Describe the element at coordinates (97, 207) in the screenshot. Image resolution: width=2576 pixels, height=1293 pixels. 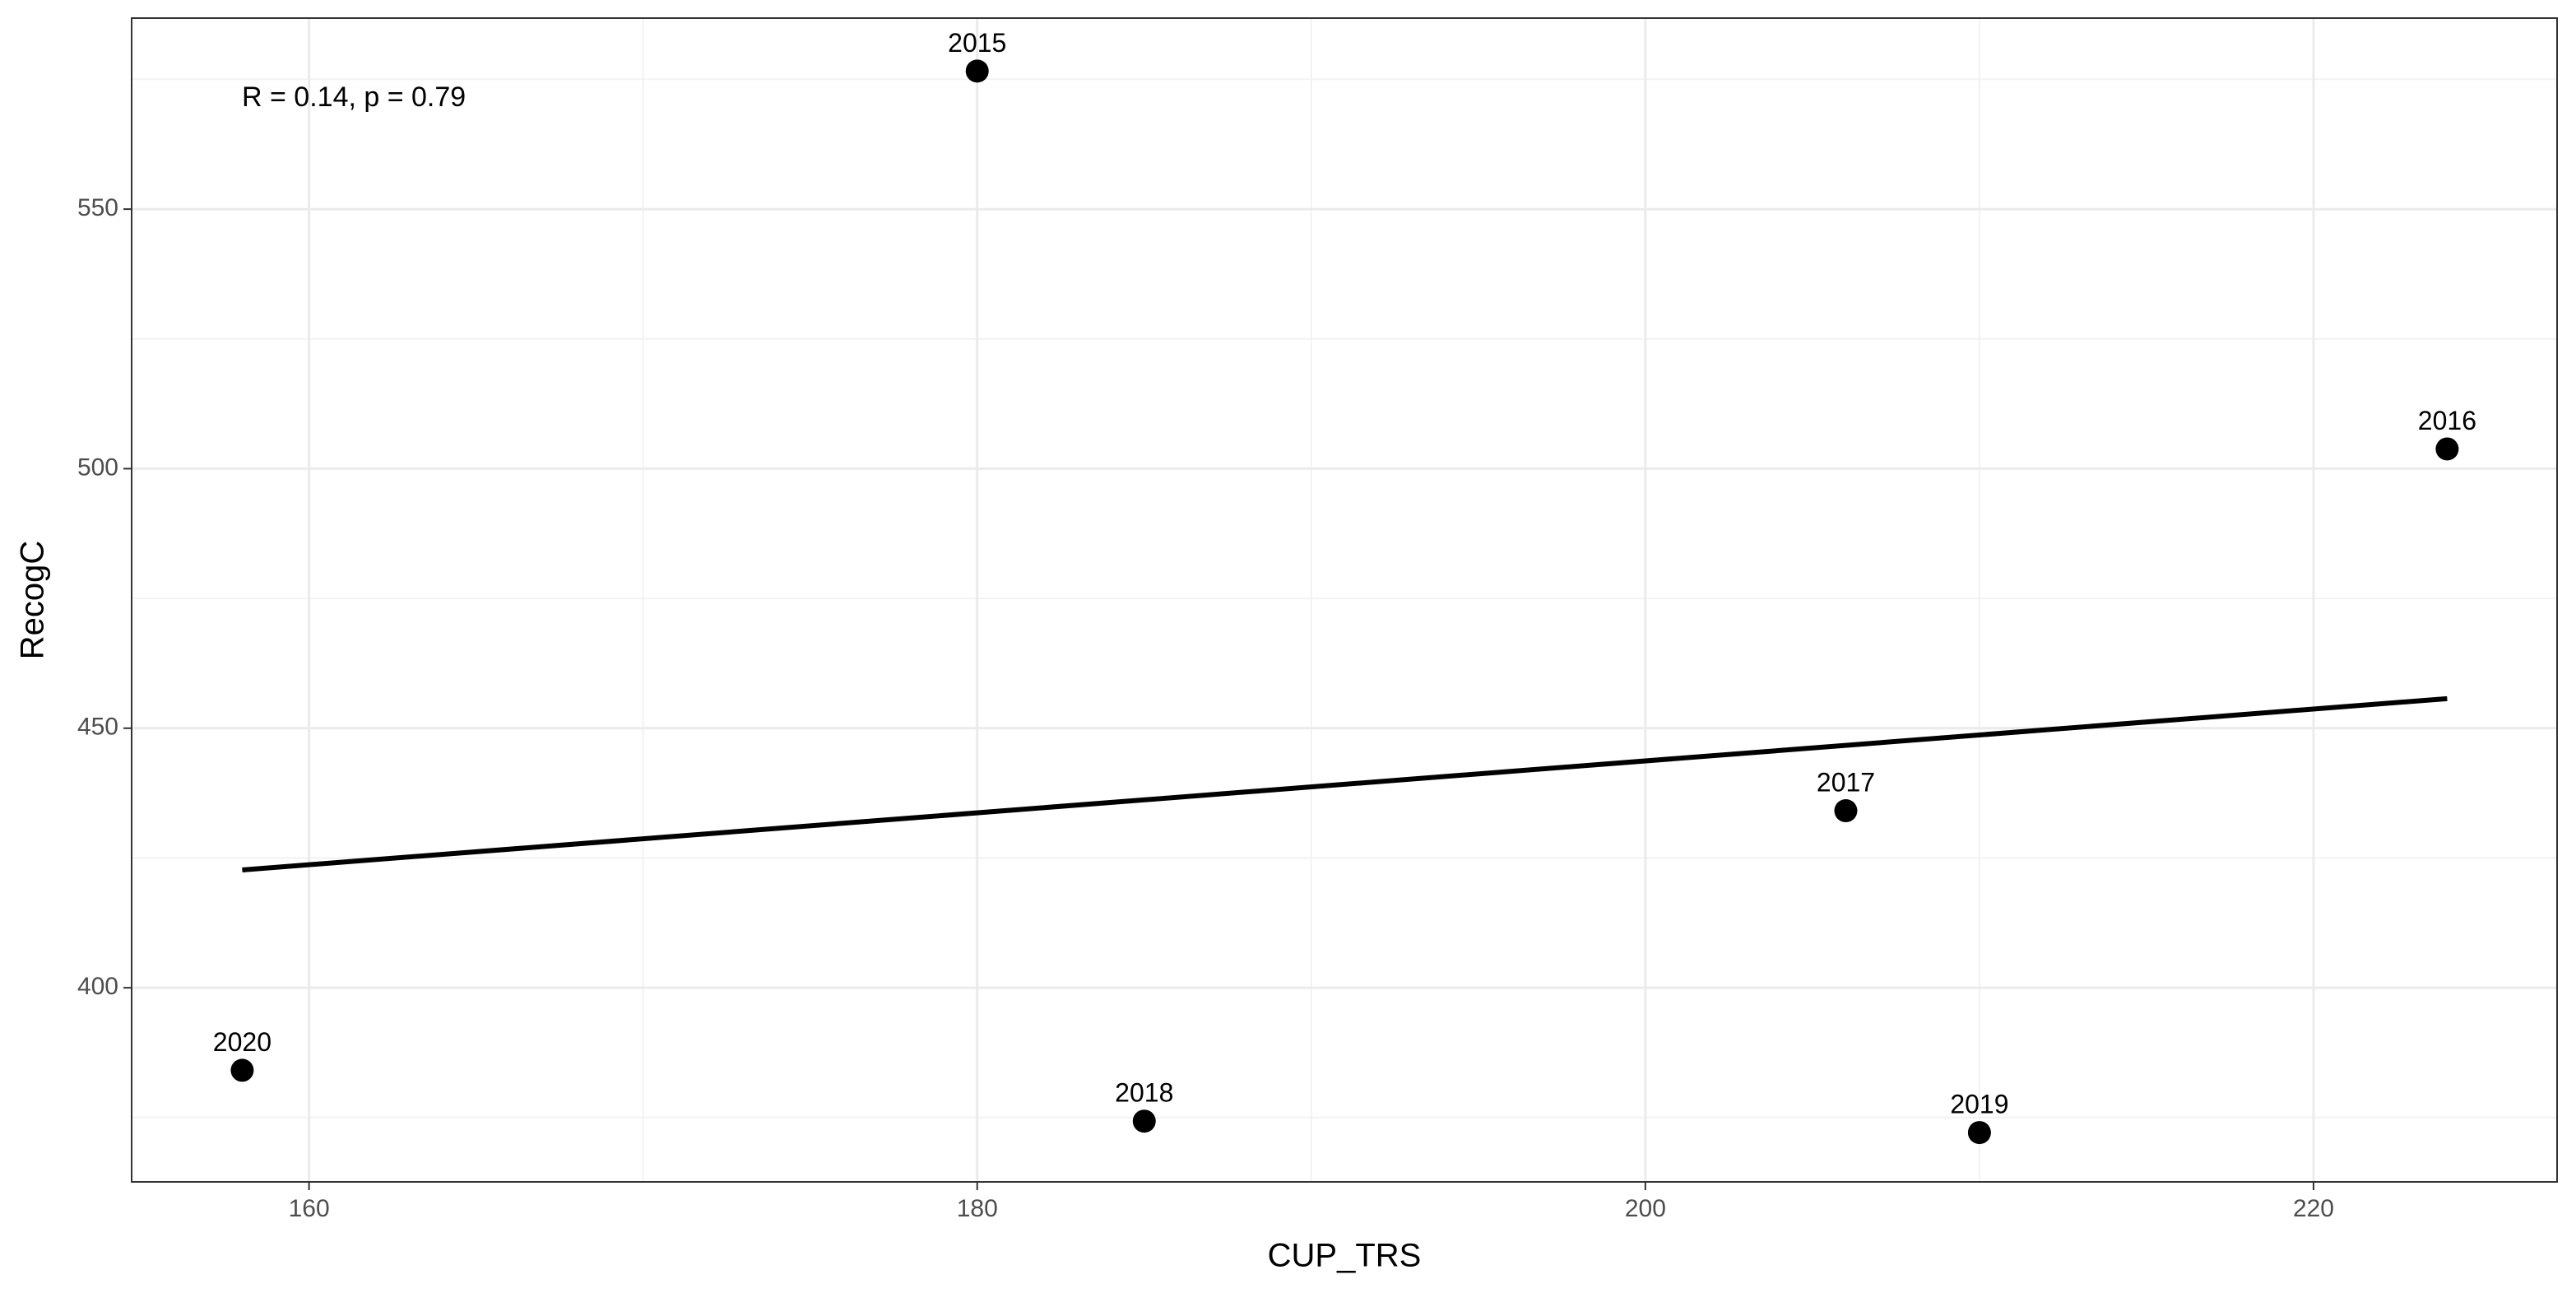
I see `y-tick-label: 550` at that location.